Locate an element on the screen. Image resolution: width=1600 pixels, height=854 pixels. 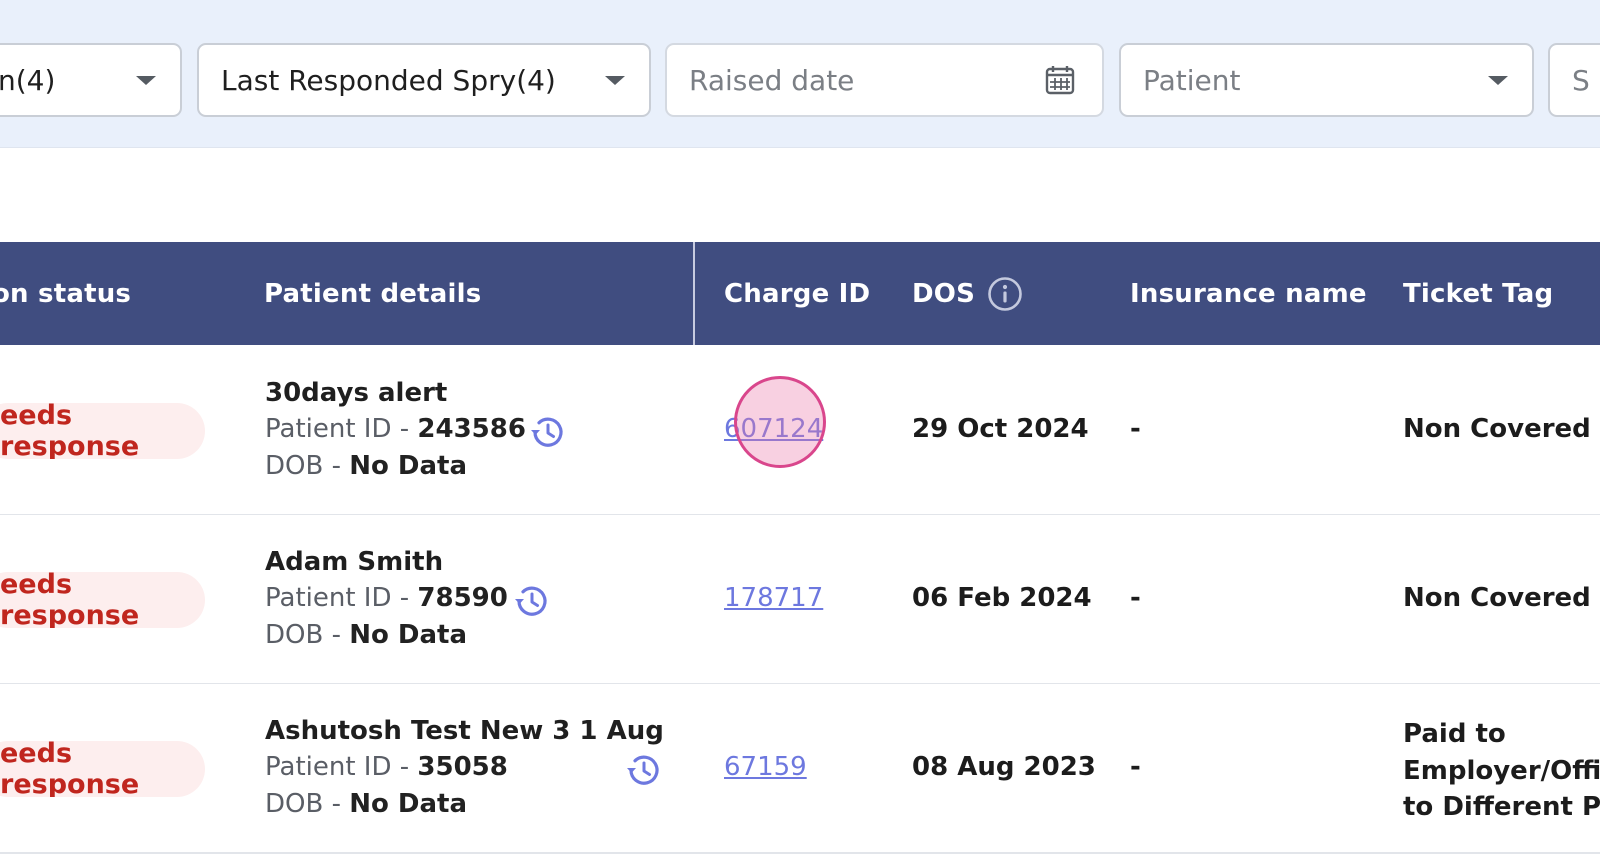
patient-id-value: 35058 is located at coordinates (462, 767).